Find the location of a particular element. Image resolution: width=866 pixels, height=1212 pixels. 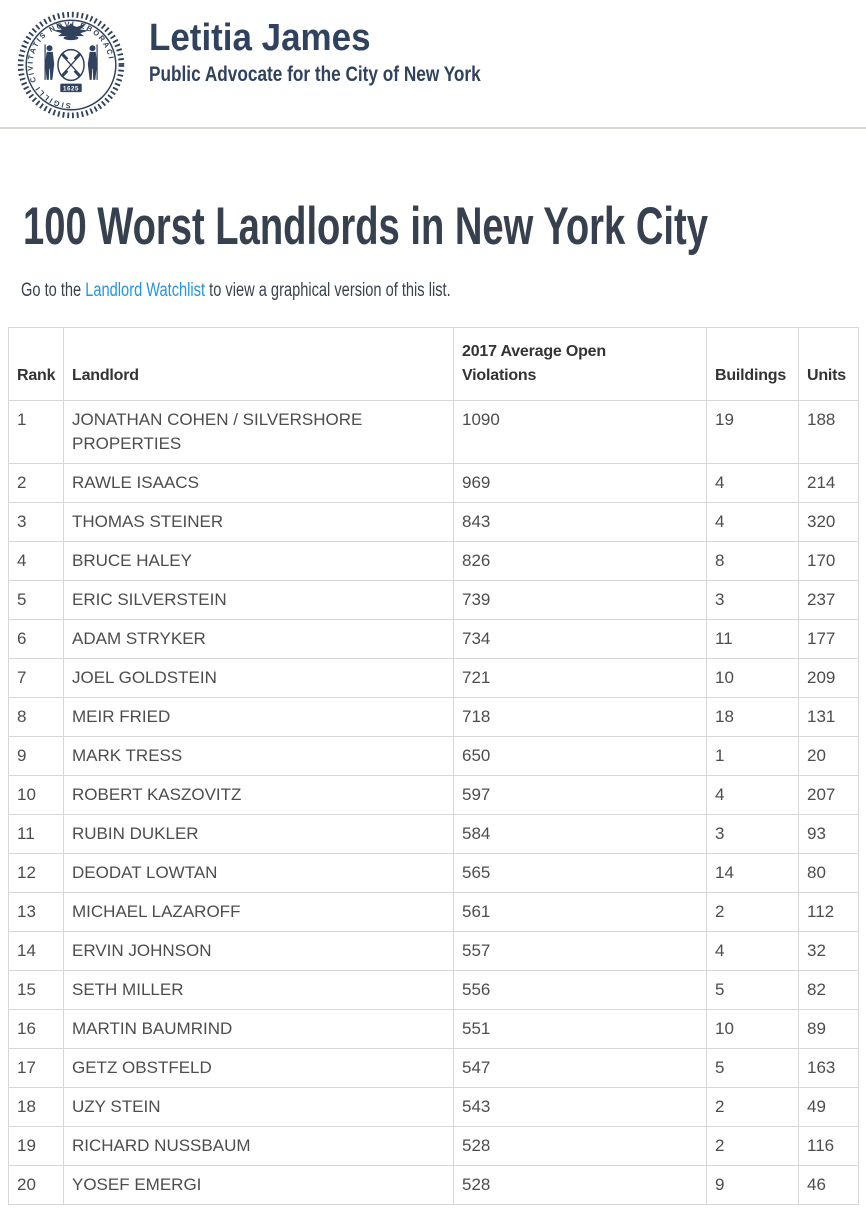

table-row: 14 ERVIN JOHNSON 557 4 32 is located at coordinates (433, 951).